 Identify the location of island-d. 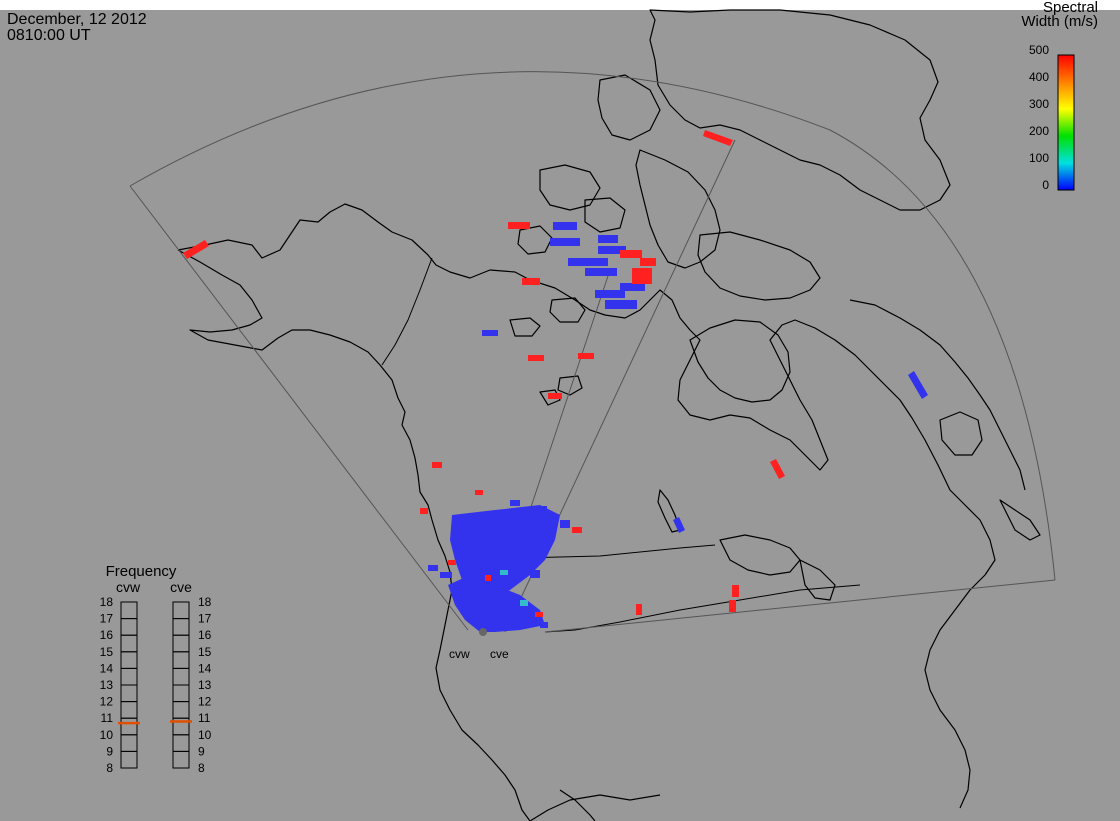
(567, 310).